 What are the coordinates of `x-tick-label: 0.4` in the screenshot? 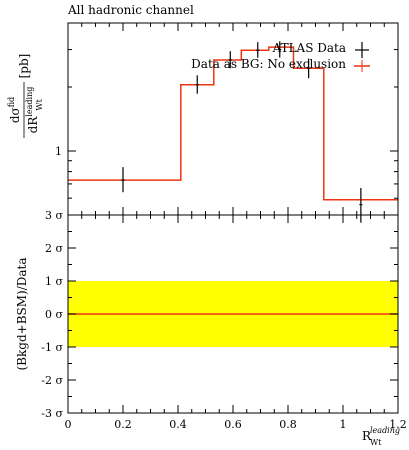 It's located at (178, 424).